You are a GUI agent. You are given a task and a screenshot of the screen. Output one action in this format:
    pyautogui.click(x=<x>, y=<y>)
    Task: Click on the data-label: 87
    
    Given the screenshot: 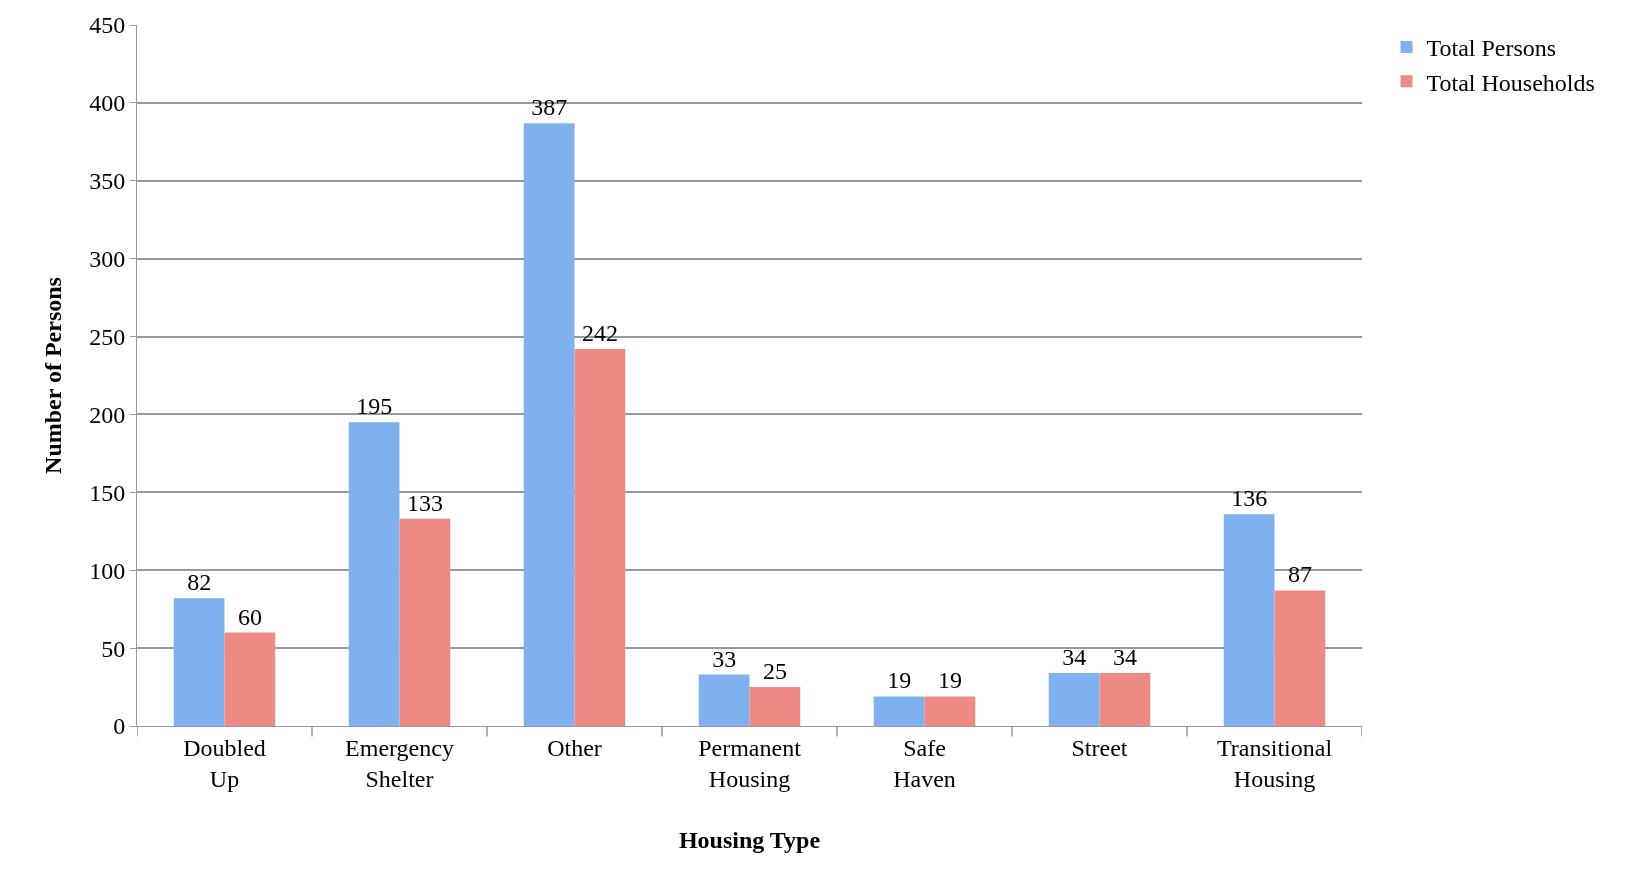 What is the action you would take?
    pyautogui.click(x=1299, y=574)
    